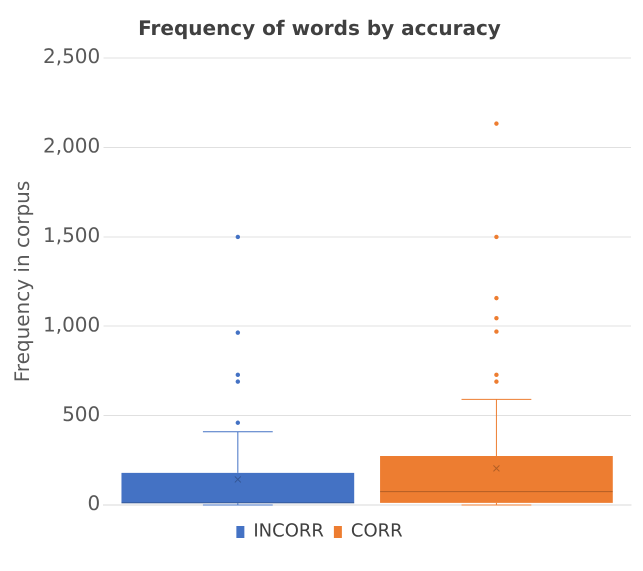  What do you see at coordinates (71, 56) in the screenshot?
I see `y-tick-label: 2,500` at bounding box center [71, 56].